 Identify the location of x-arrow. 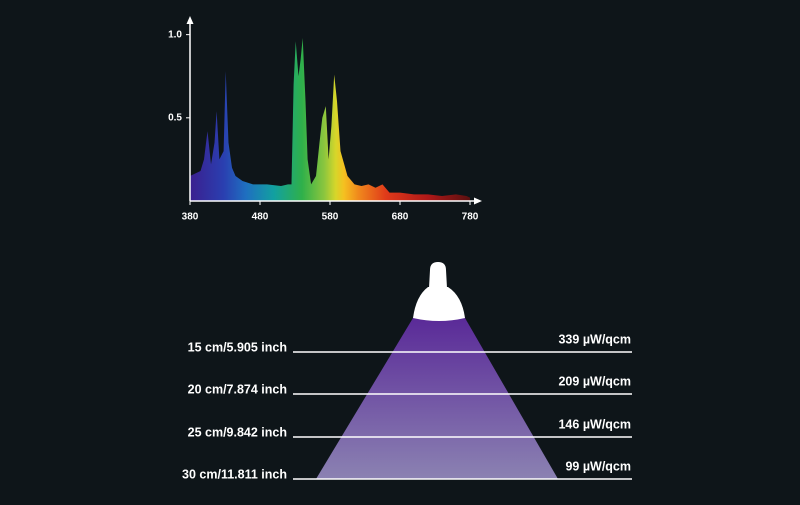
(478, 201).